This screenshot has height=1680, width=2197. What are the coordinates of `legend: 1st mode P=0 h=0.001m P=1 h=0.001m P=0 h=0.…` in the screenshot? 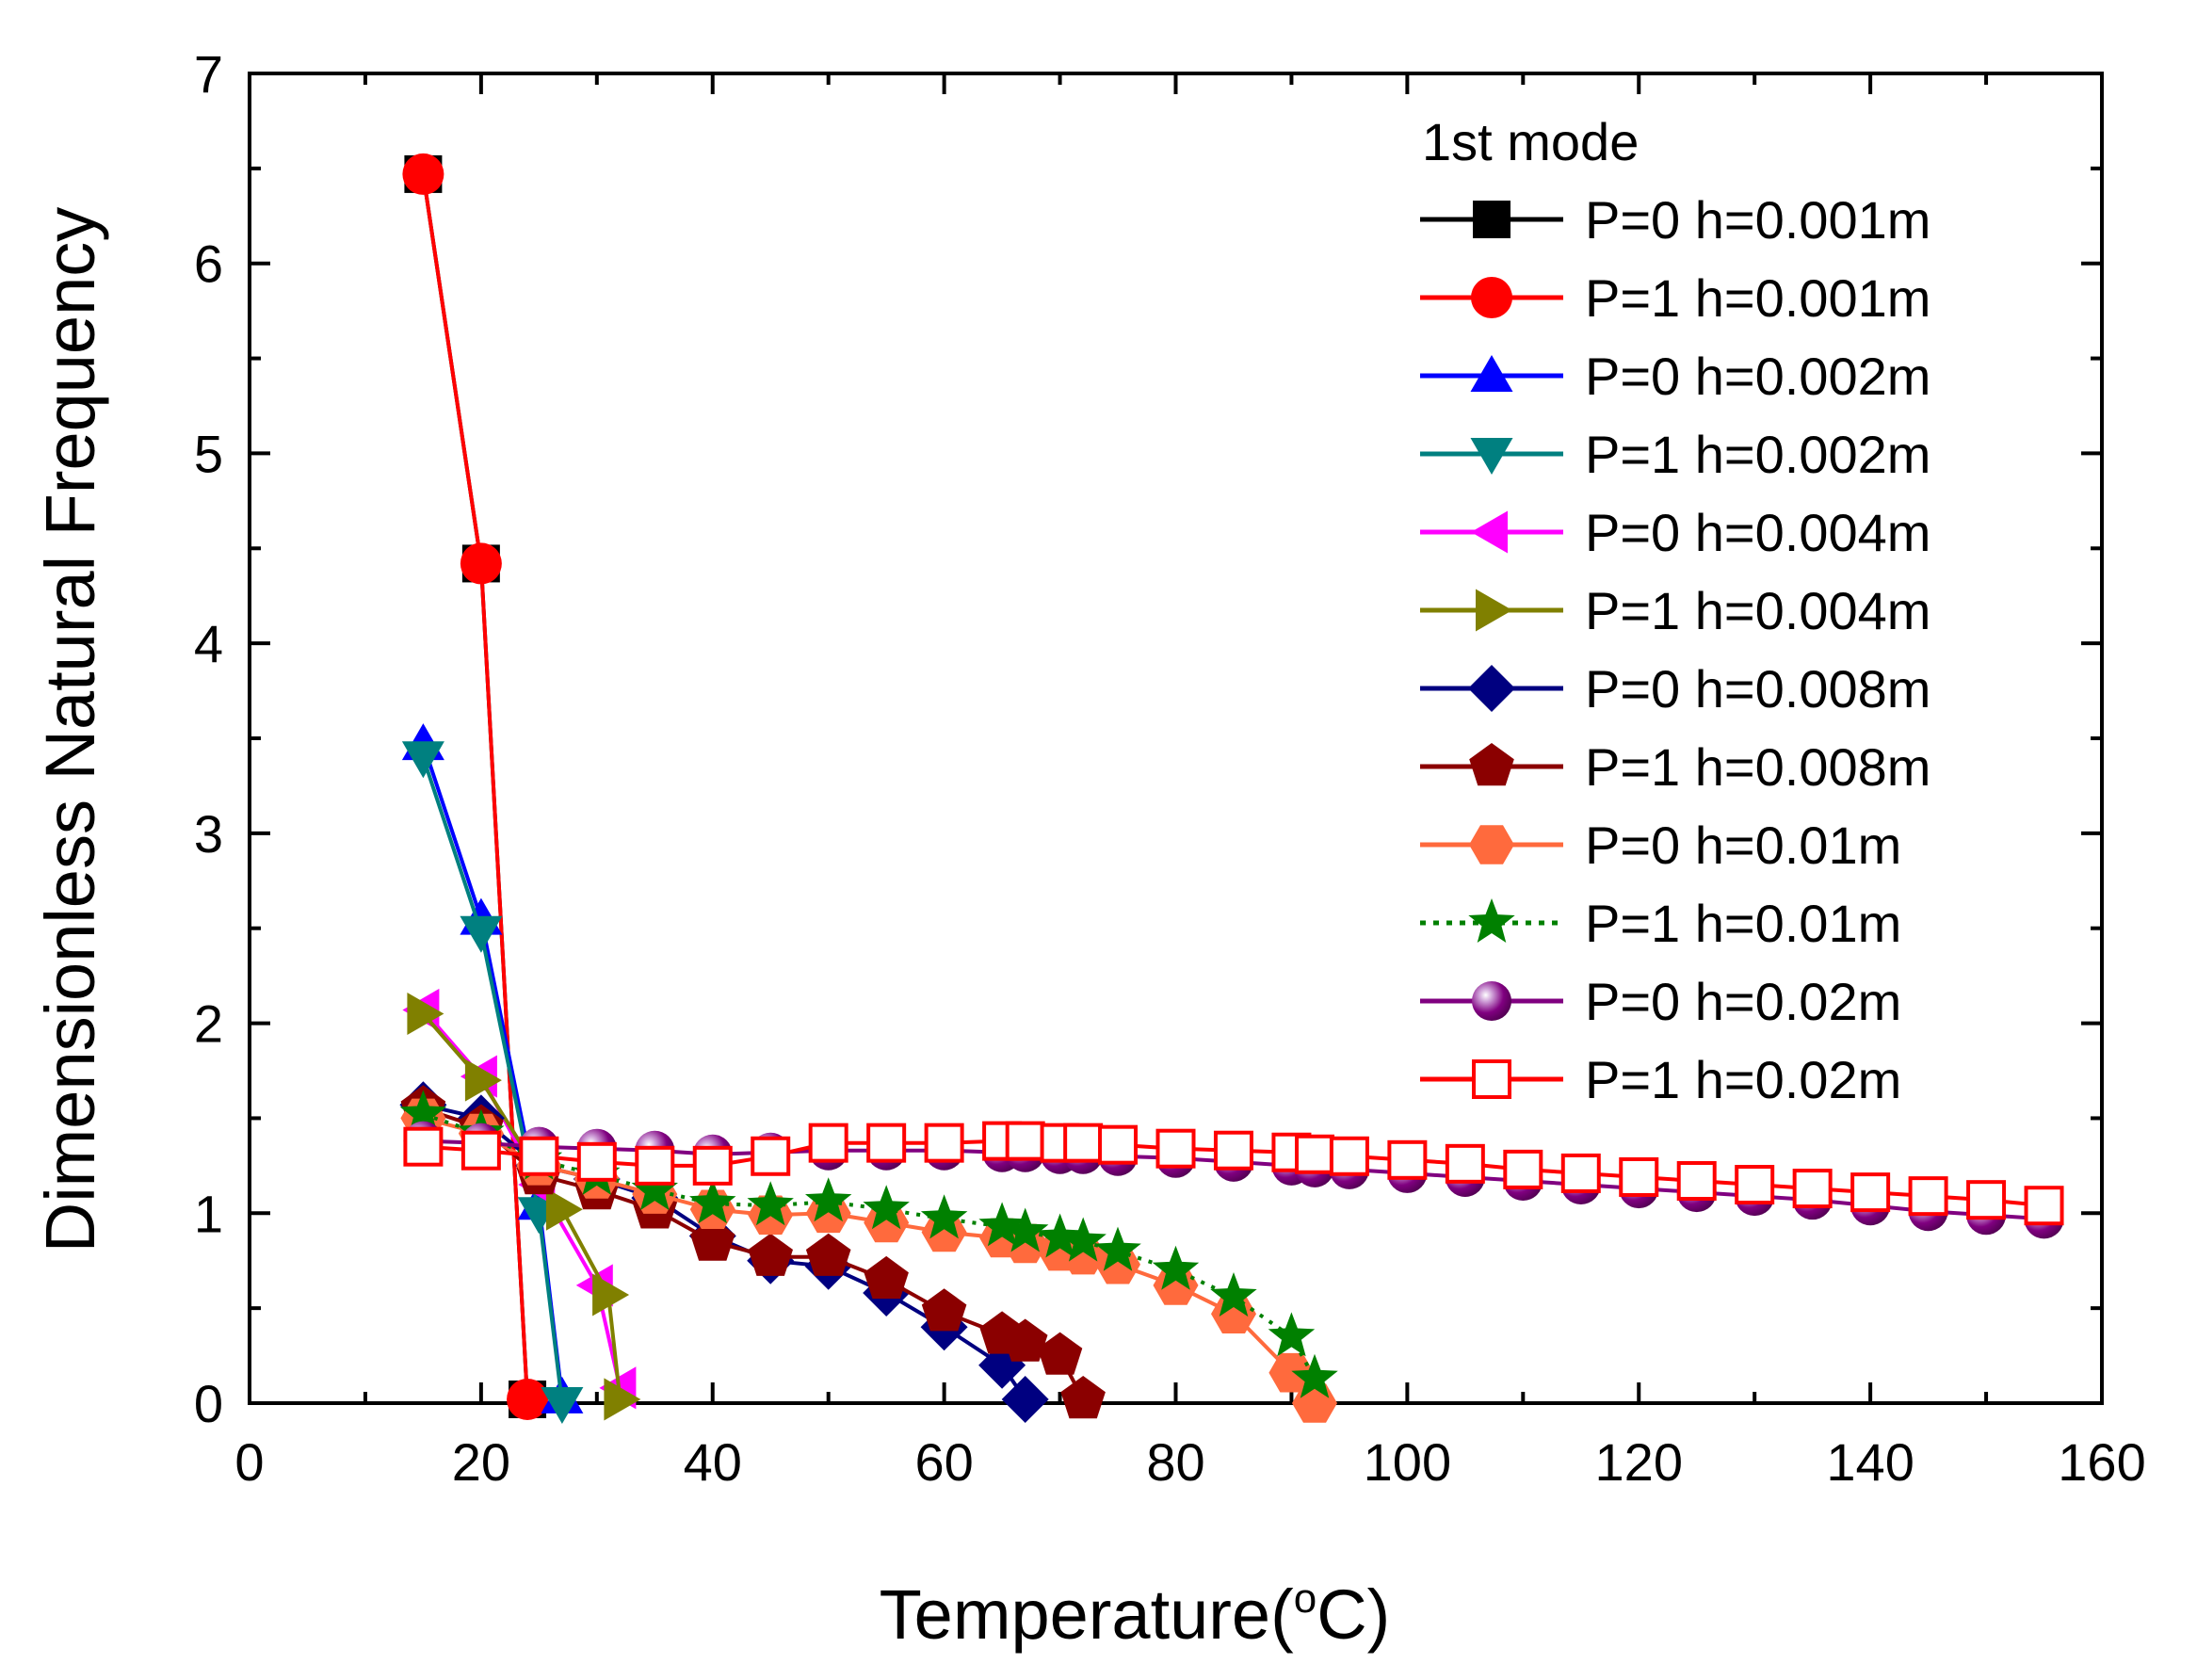 It's located at (1675, 610).